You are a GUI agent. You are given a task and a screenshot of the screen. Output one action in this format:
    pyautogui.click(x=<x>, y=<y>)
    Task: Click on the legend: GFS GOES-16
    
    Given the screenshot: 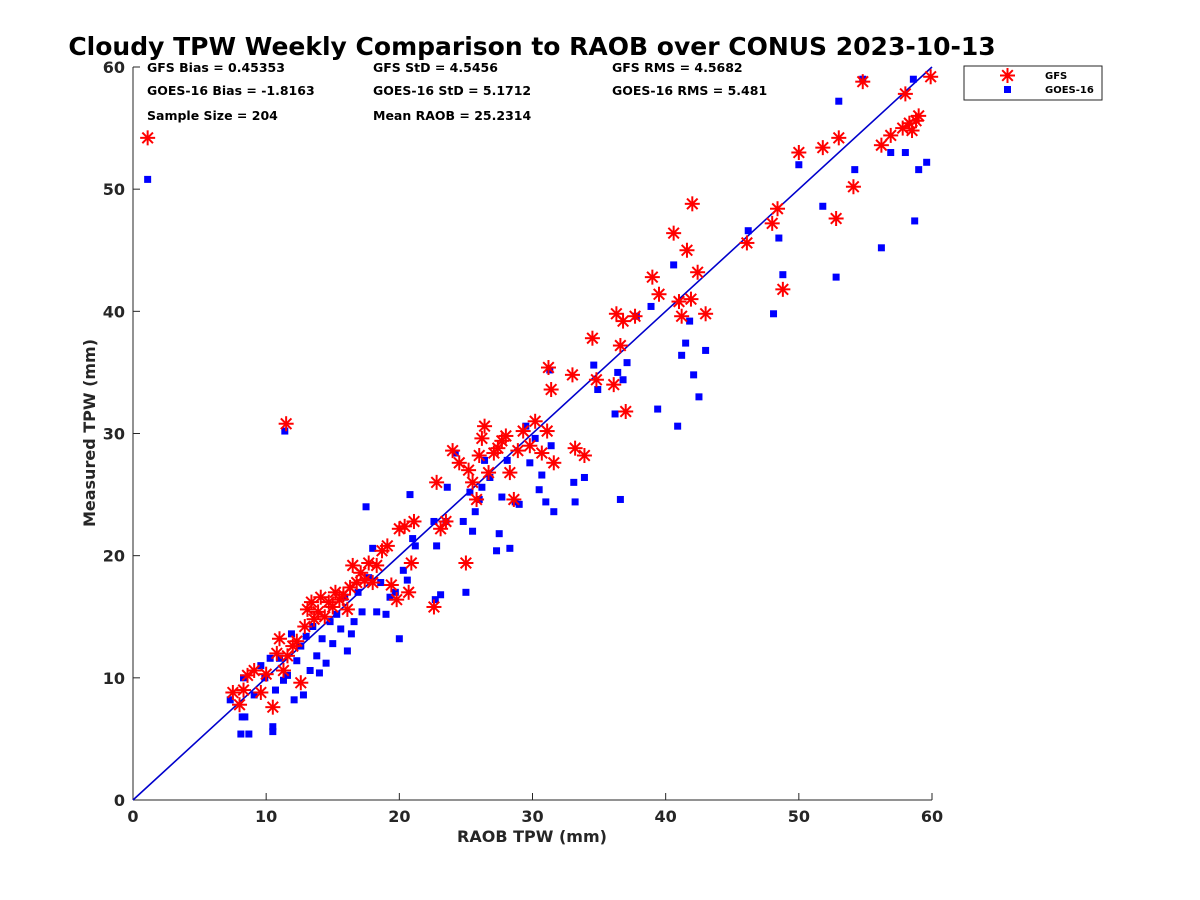 What is the action you would take?
    pyautogui.click(x=1033, y=83)
    